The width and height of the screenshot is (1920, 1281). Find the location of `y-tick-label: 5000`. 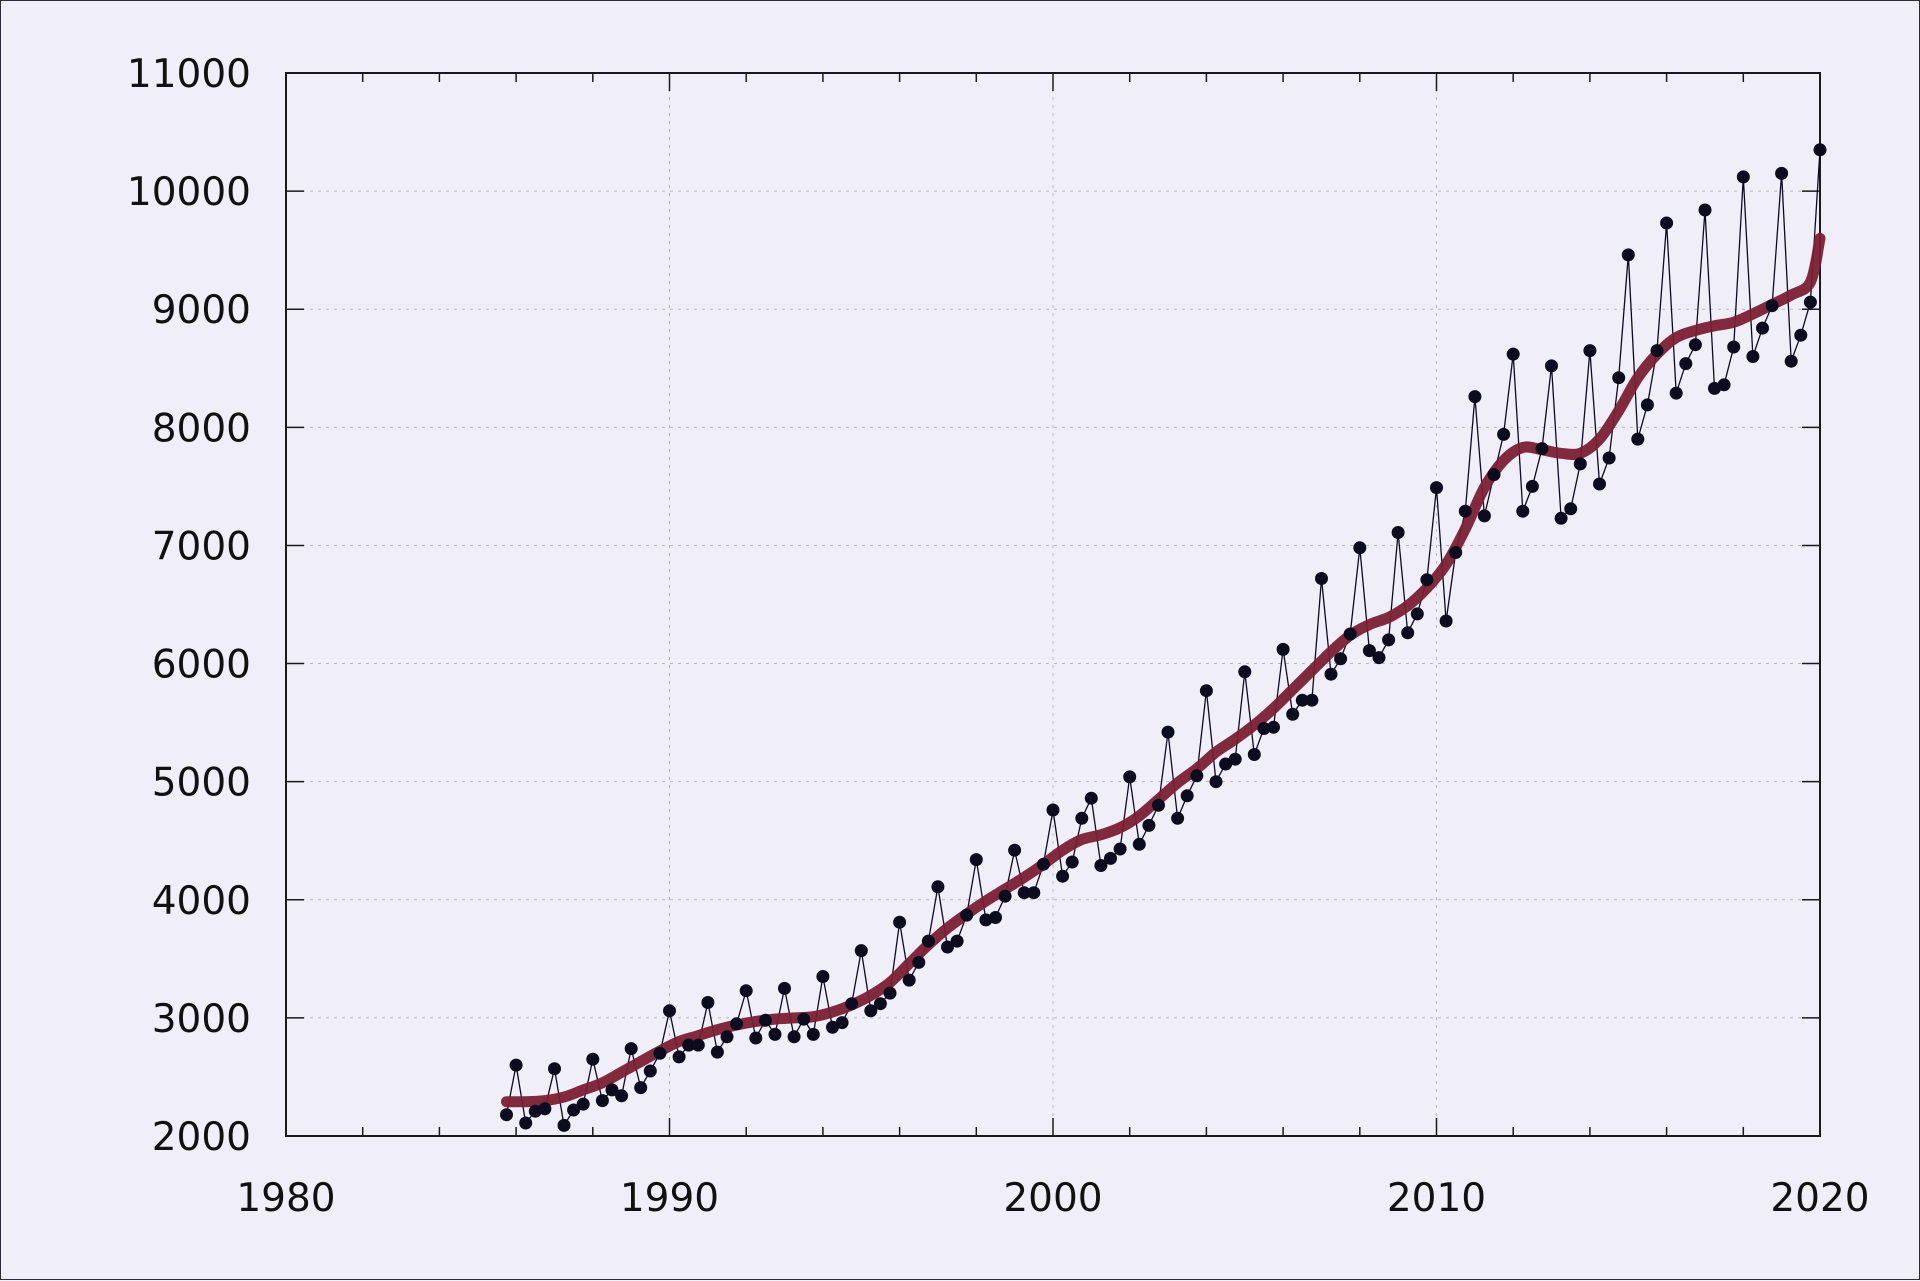

y-tick-label: 5000 is located at coordinates (201, 783).